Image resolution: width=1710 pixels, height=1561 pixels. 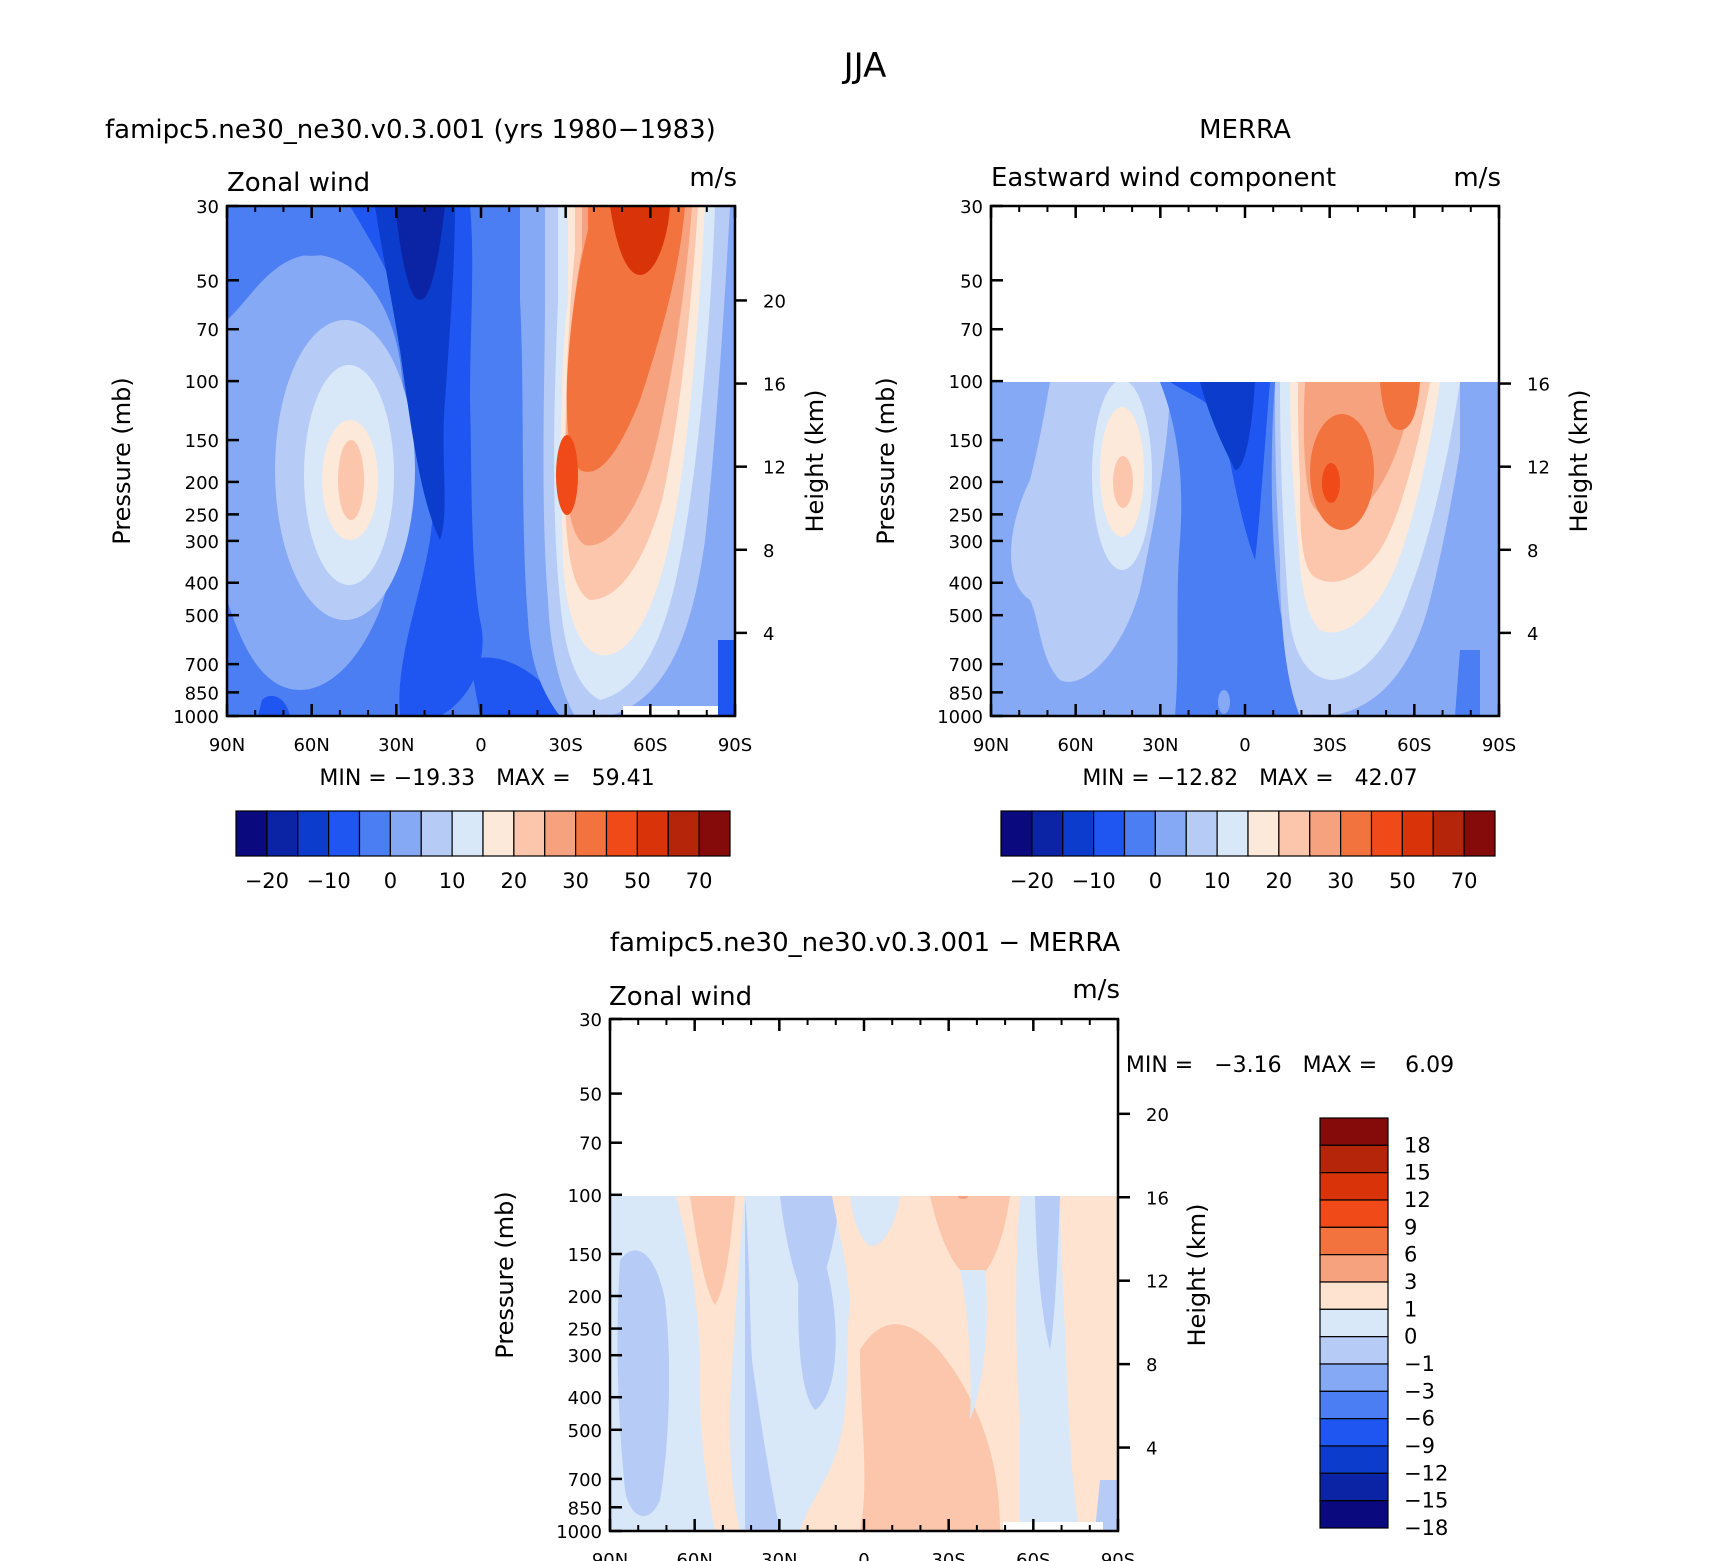 What do you see at coordinates (481, 461) in the screenshot?
I see `panel-model-contours` at bounding box center [481, 461].